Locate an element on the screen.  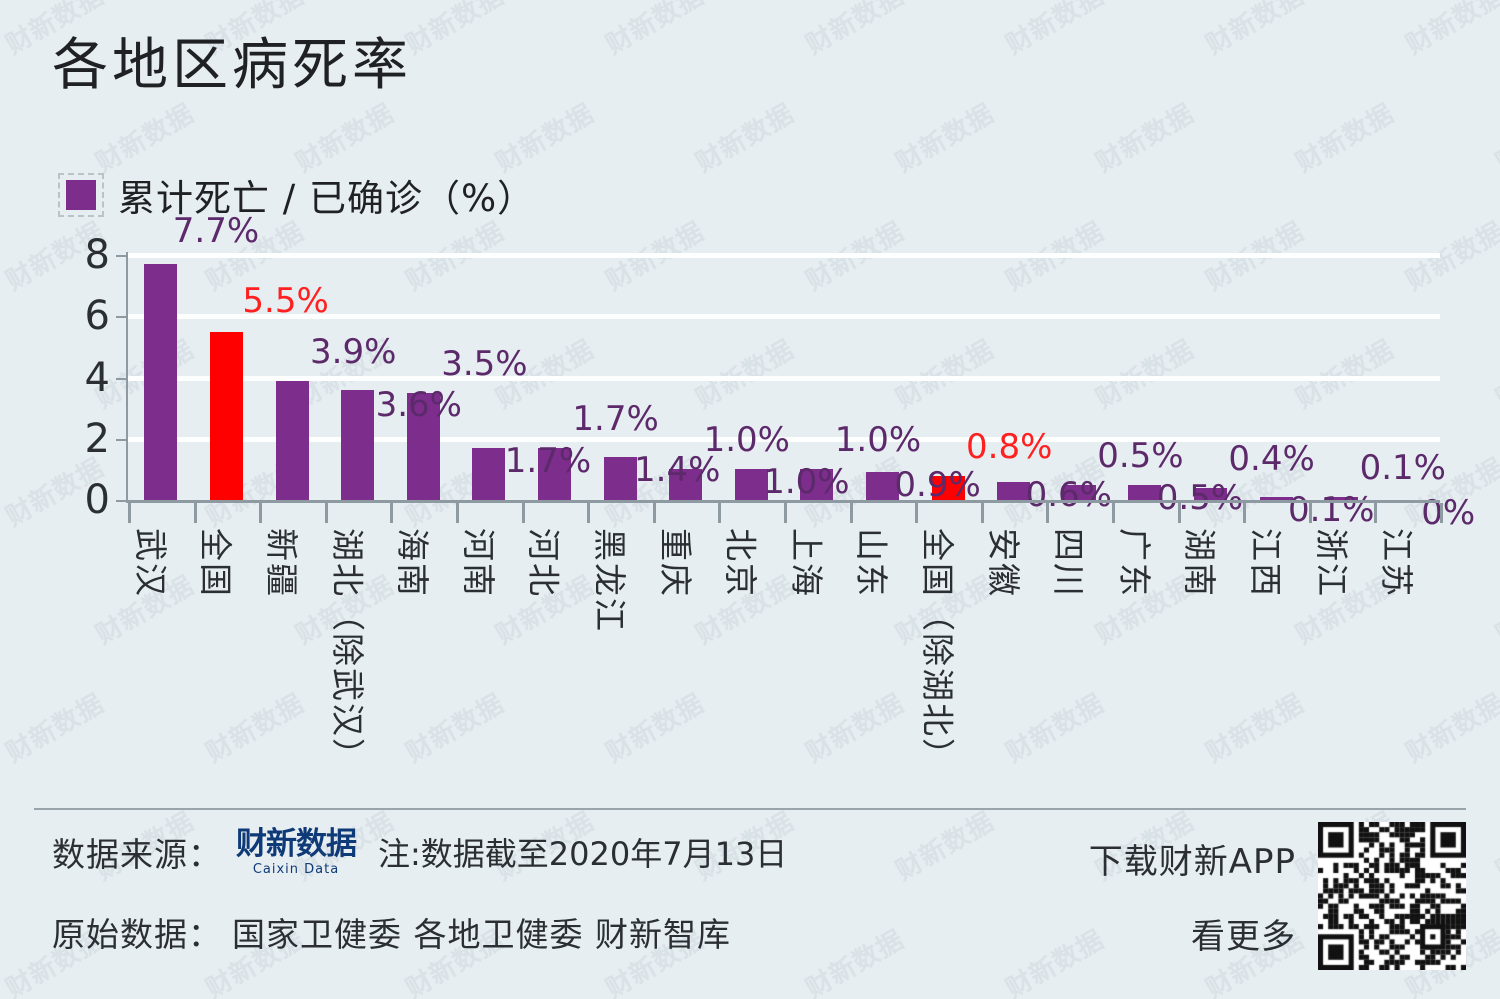
x-axis-category-label: 重庆 is located at coordinates (675, 563).